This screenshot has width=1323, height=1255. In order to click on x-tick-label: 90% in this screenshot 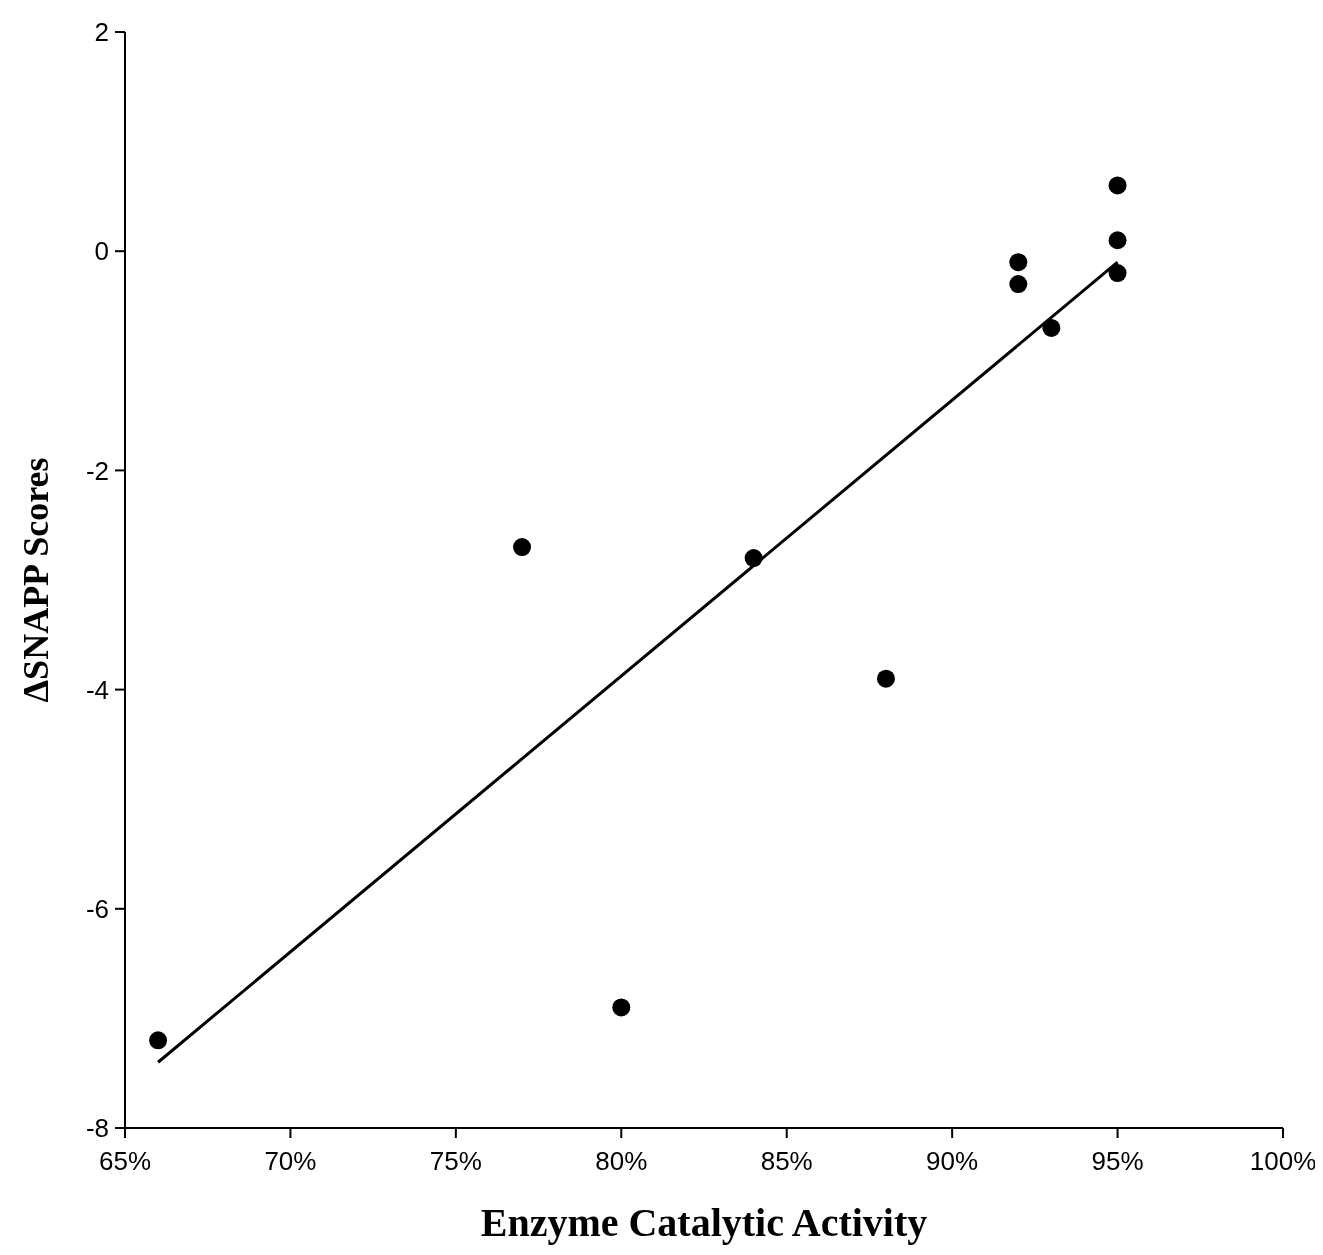, I will do `click(952, 1161)`.